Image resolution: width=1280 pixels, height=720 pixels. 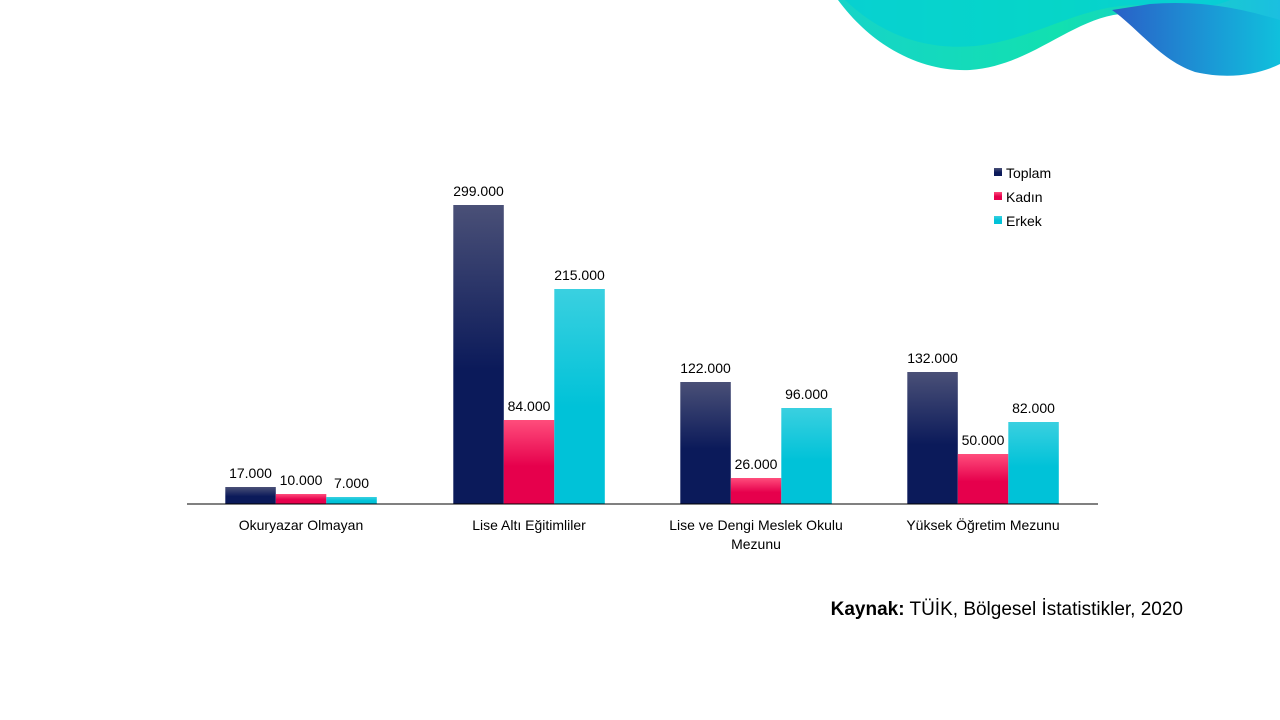 I want to click on legend-label: Kadın, so click(x=1024, y=197).